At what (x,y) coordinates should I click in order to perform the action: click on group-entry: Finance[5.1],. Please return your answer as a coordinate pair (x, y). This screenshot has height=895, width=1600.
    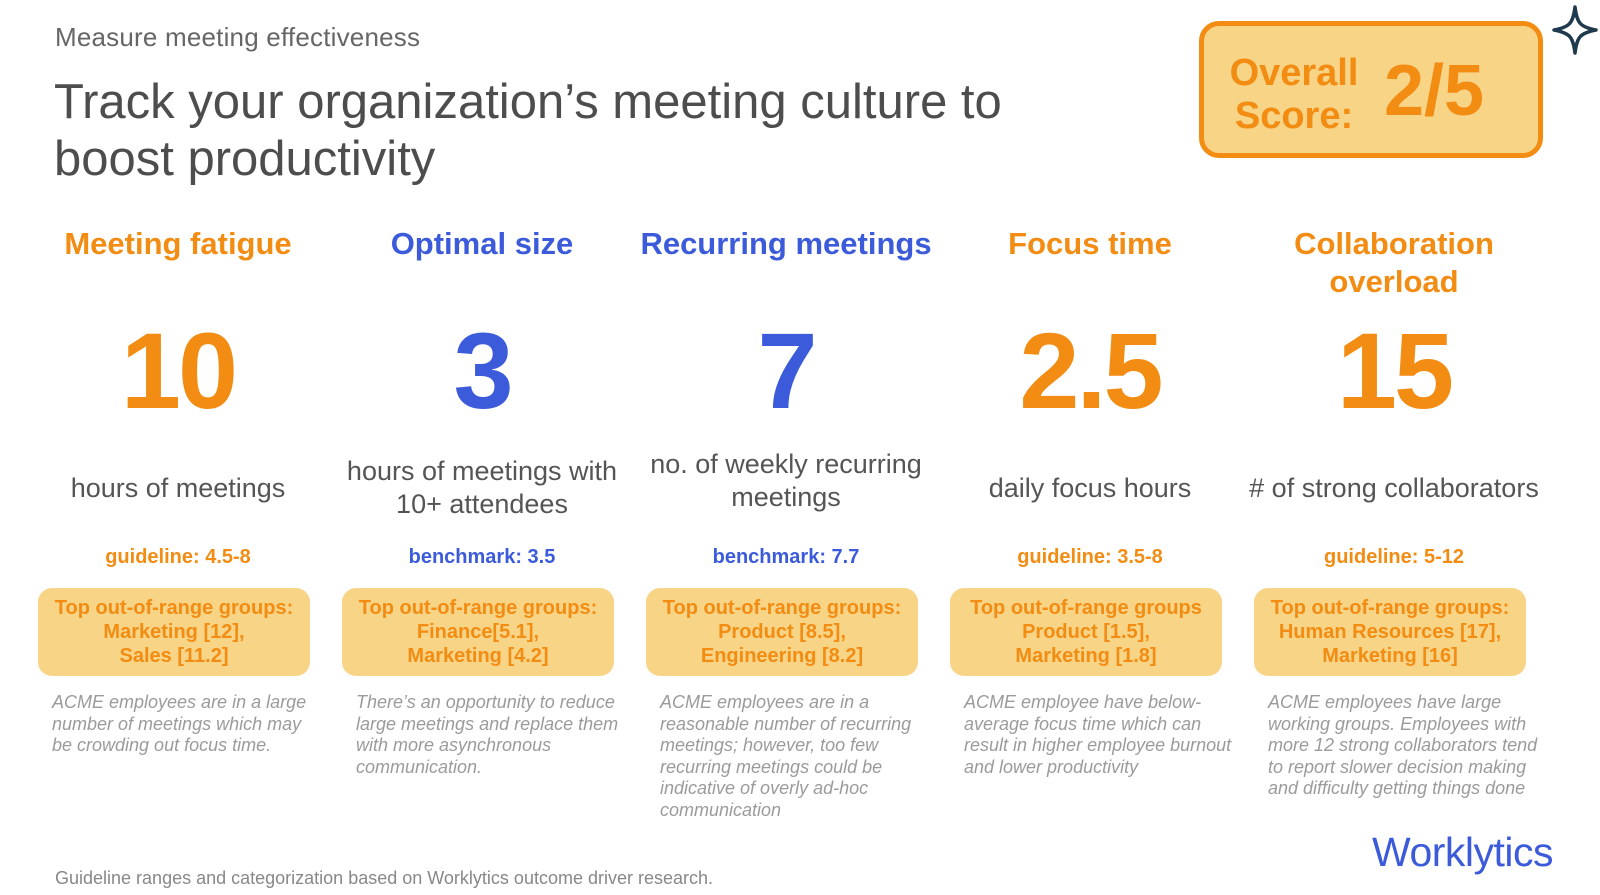
    Looking at the image, I should click on (478, 632).